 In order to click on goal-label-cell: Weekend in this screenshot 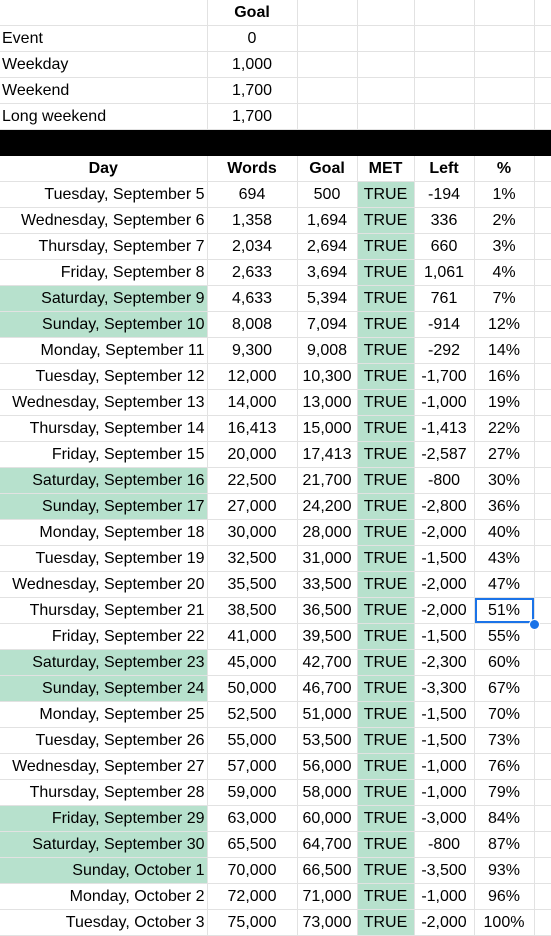, I will do `click(104, 90)`.